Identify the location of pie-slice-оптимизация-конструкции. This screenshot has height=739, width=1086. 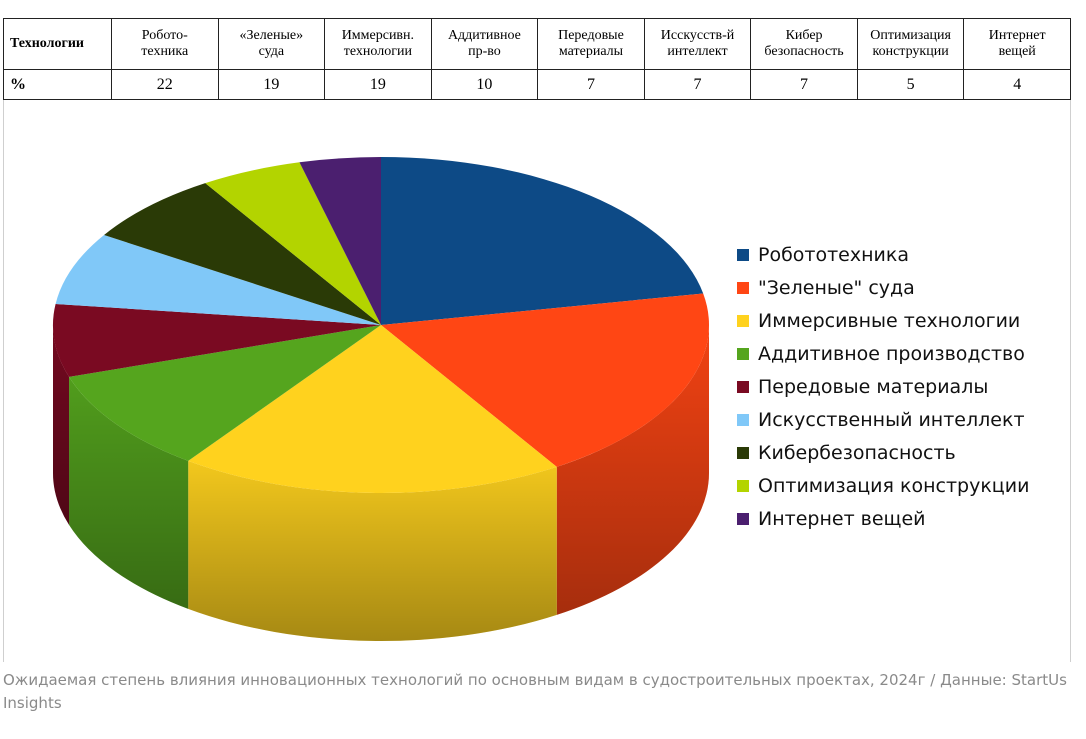
(293, 243).